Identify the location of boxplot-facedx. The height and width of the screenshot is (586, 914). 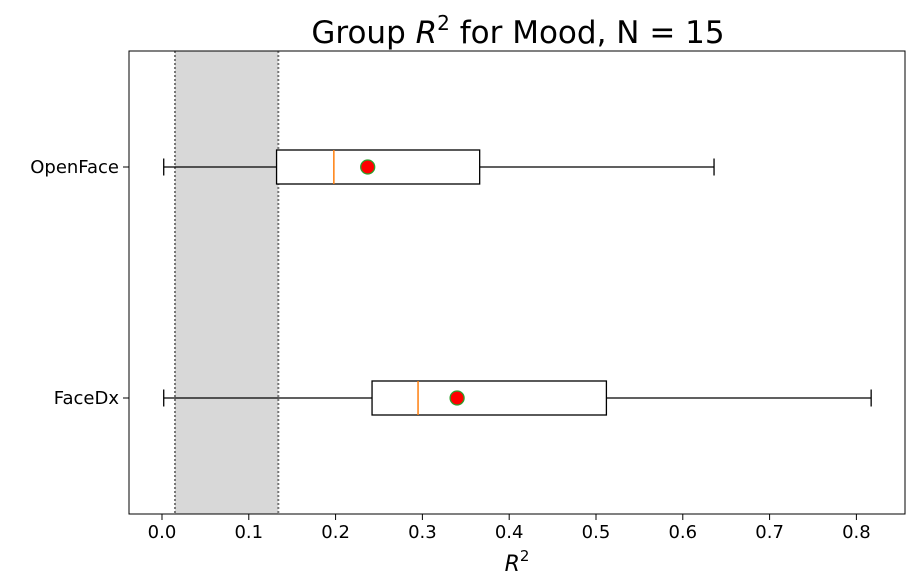
(517, 398).